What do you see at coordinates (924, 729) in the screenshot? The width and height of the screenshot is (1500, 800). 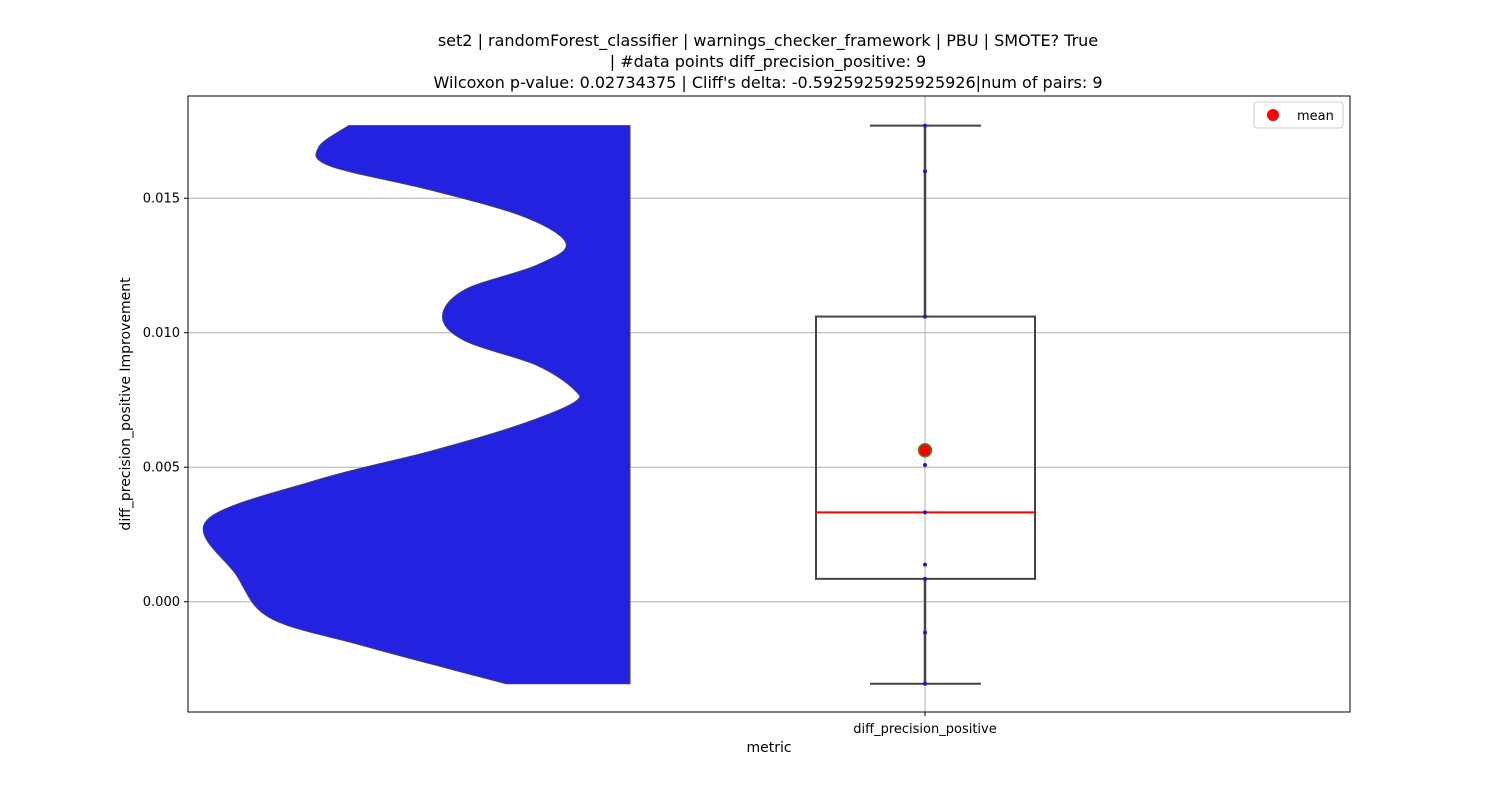 I see `x-tick-label: diff_precision_positive` at bounding box center [924, 729].